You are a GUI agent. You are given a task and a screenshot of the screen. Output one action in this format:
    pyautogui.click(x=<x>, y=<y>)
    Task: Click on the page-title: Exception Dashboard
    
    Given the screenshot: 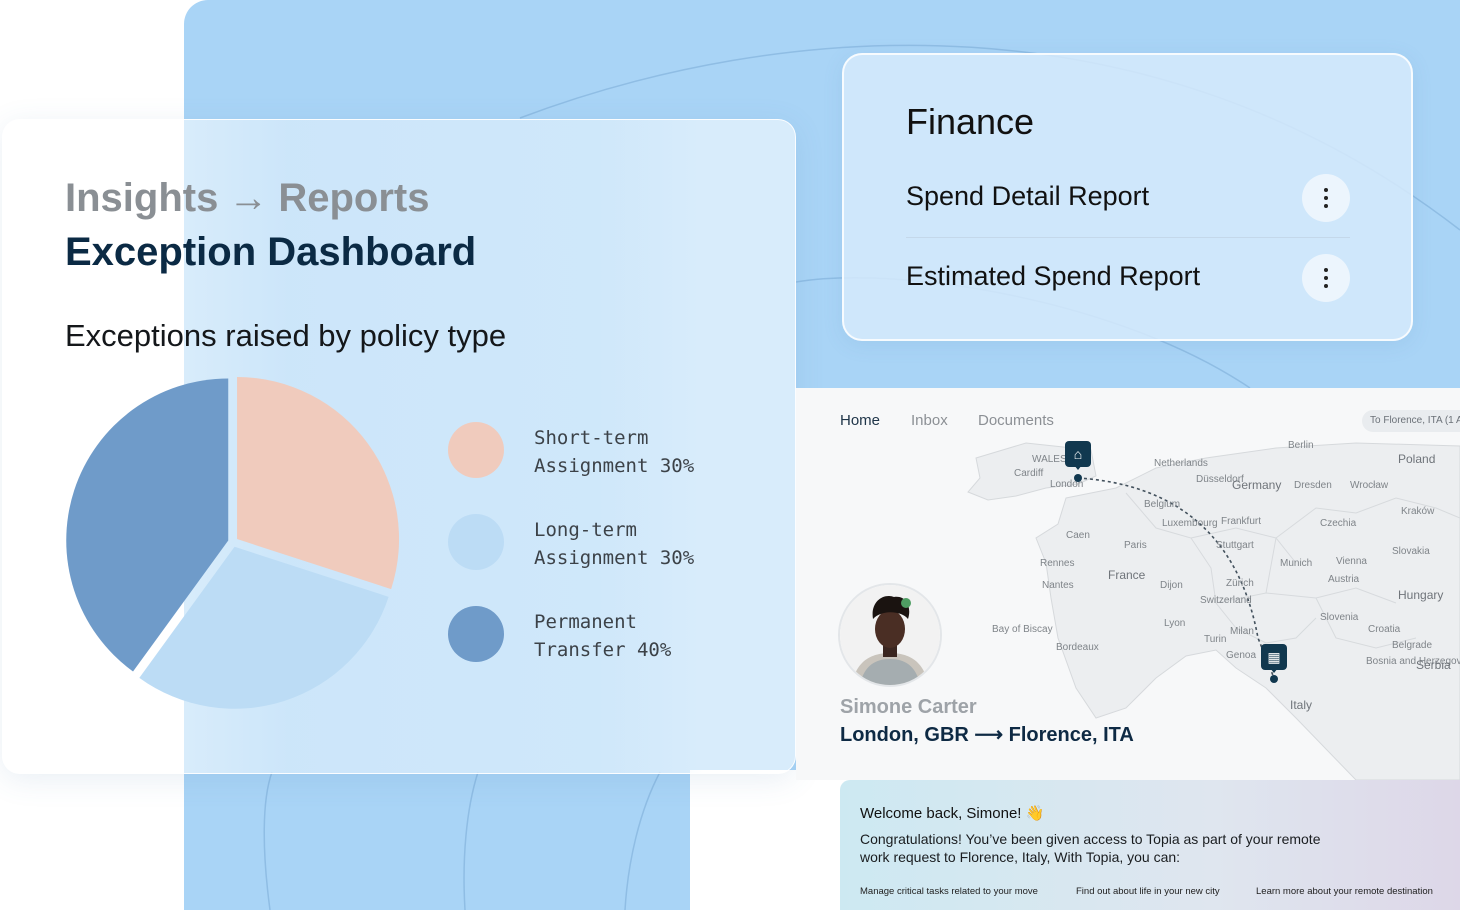 What is the action you would take?
    pyautogui.click(x=271, y=252)
    